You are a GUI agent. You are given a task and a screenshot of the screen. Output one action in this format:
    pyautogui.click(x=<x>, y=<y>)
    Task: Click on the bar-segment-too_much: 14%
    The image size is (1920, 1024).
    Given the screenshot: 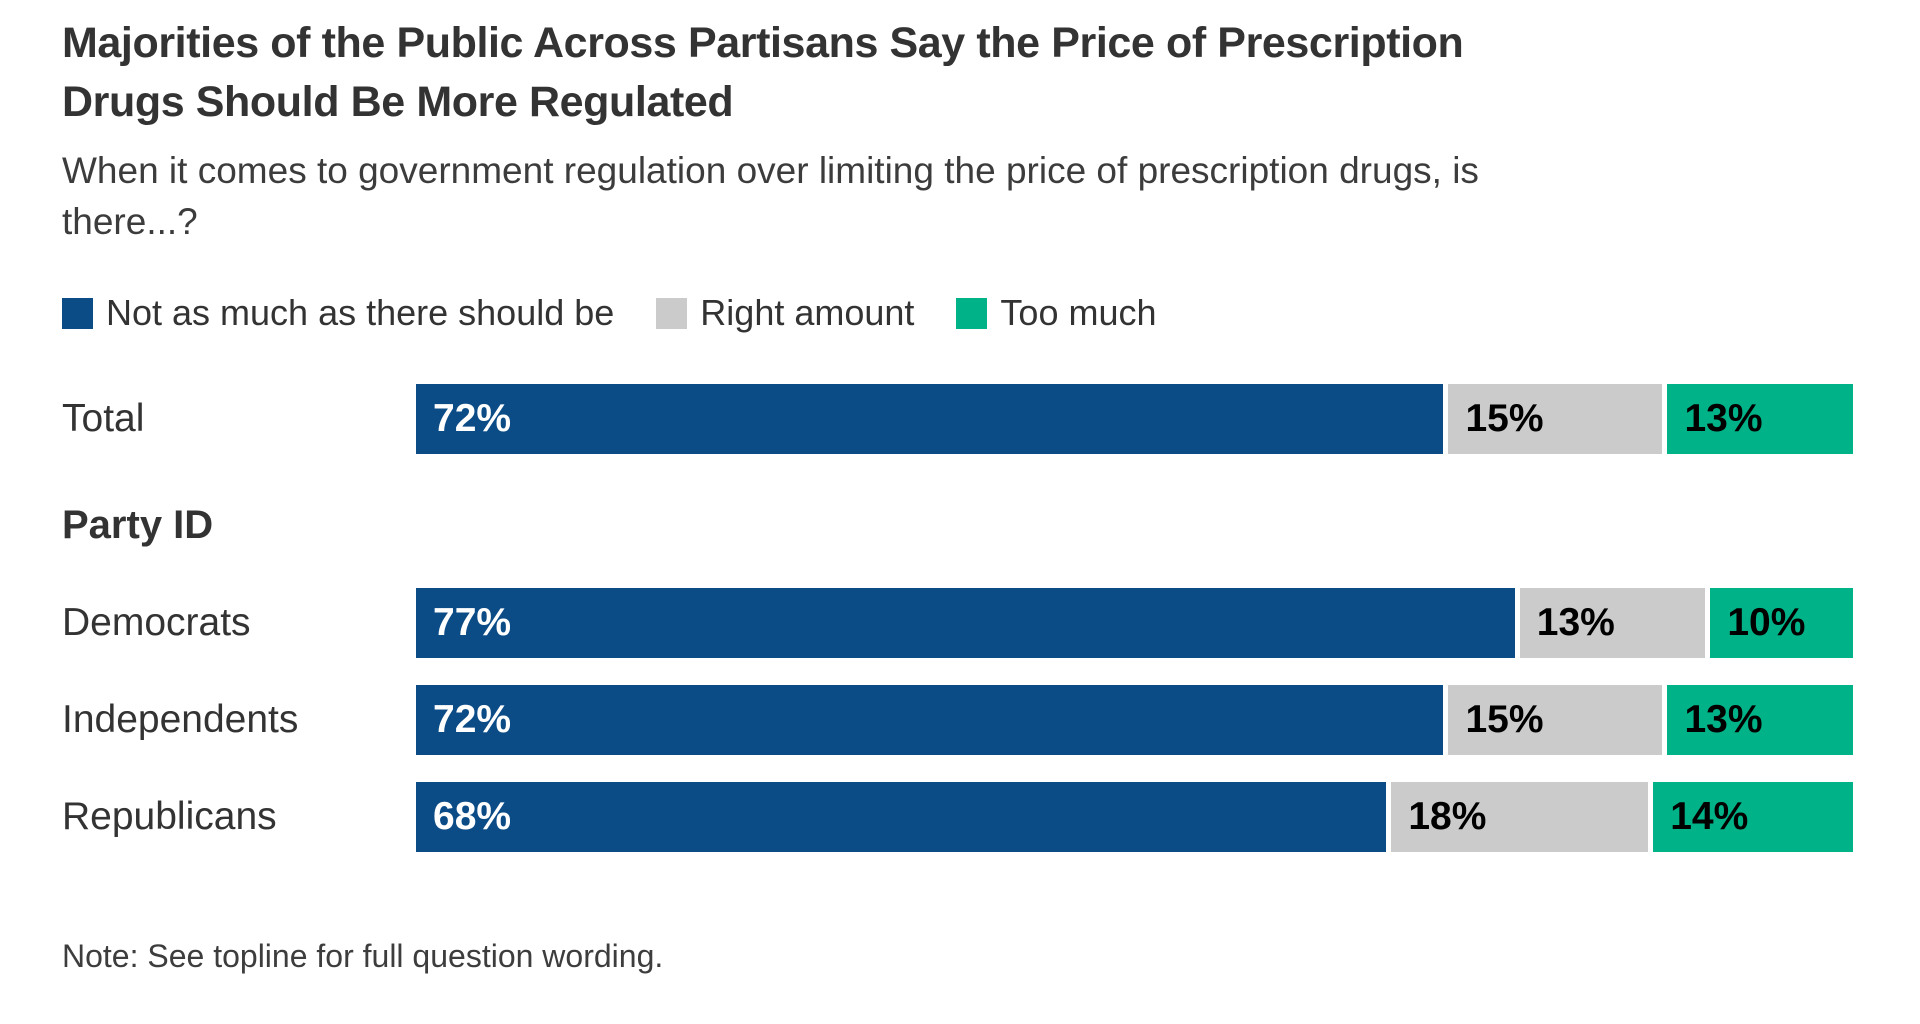 What is the action you would take?
    pyautogui.click(x=1753, y=817)
    